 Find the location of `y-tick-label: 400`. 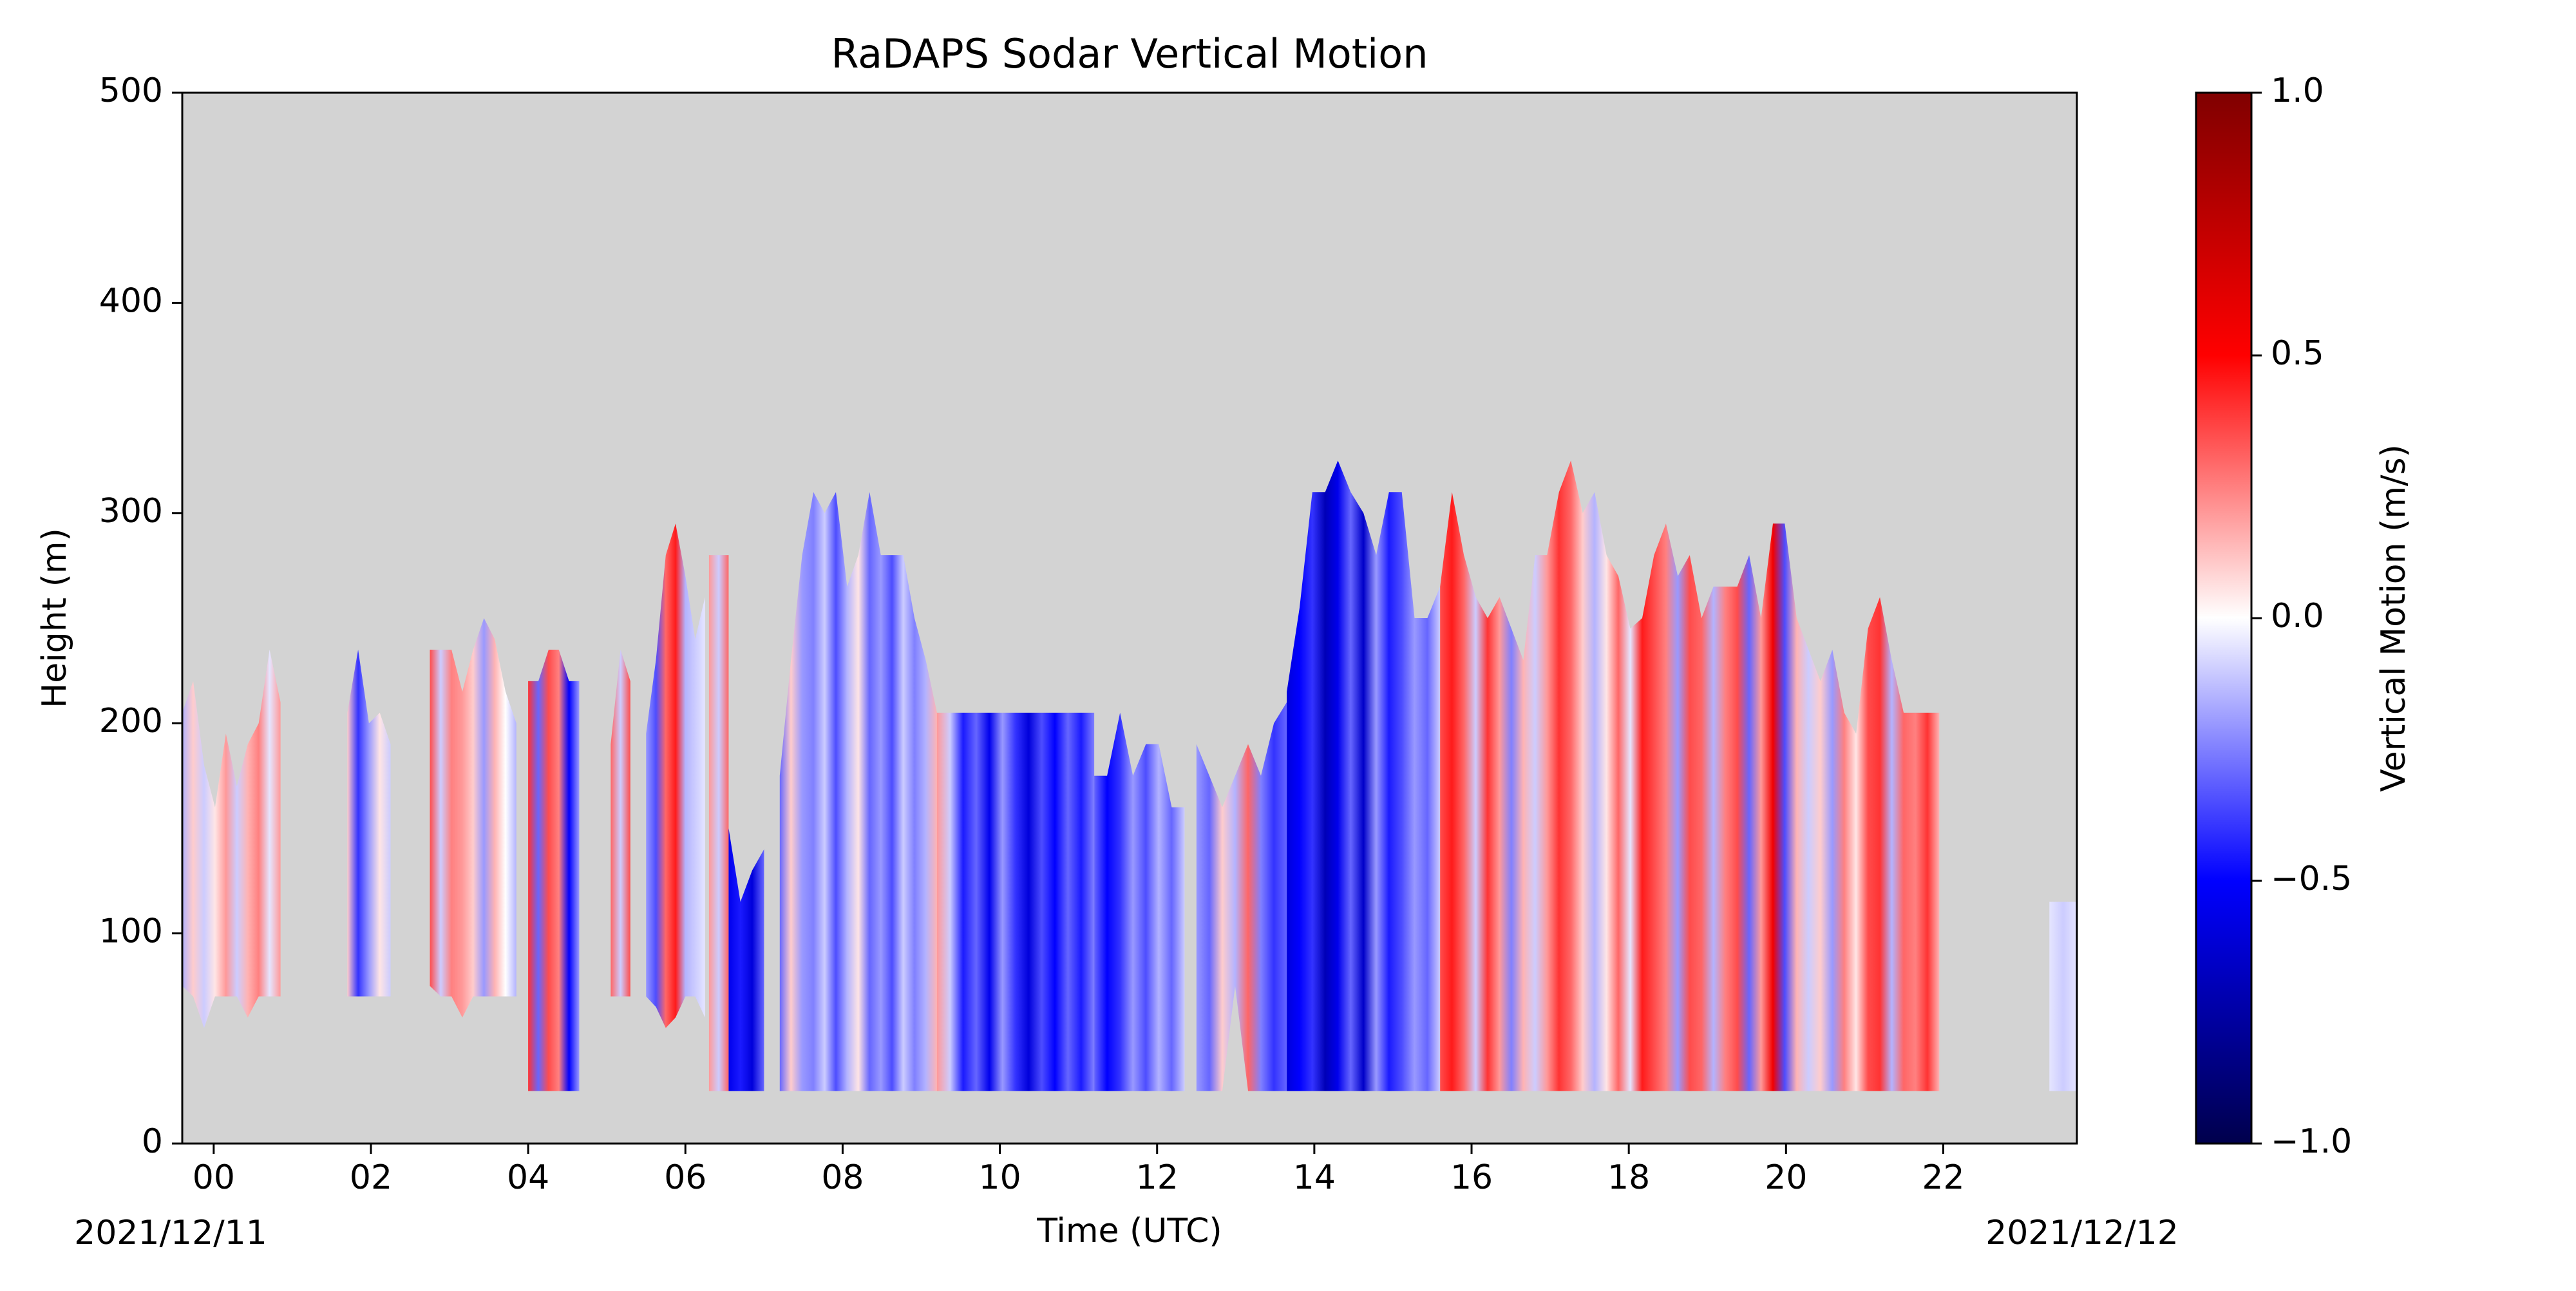

y-tick-label: 400 is located at coordinates (131, 300).